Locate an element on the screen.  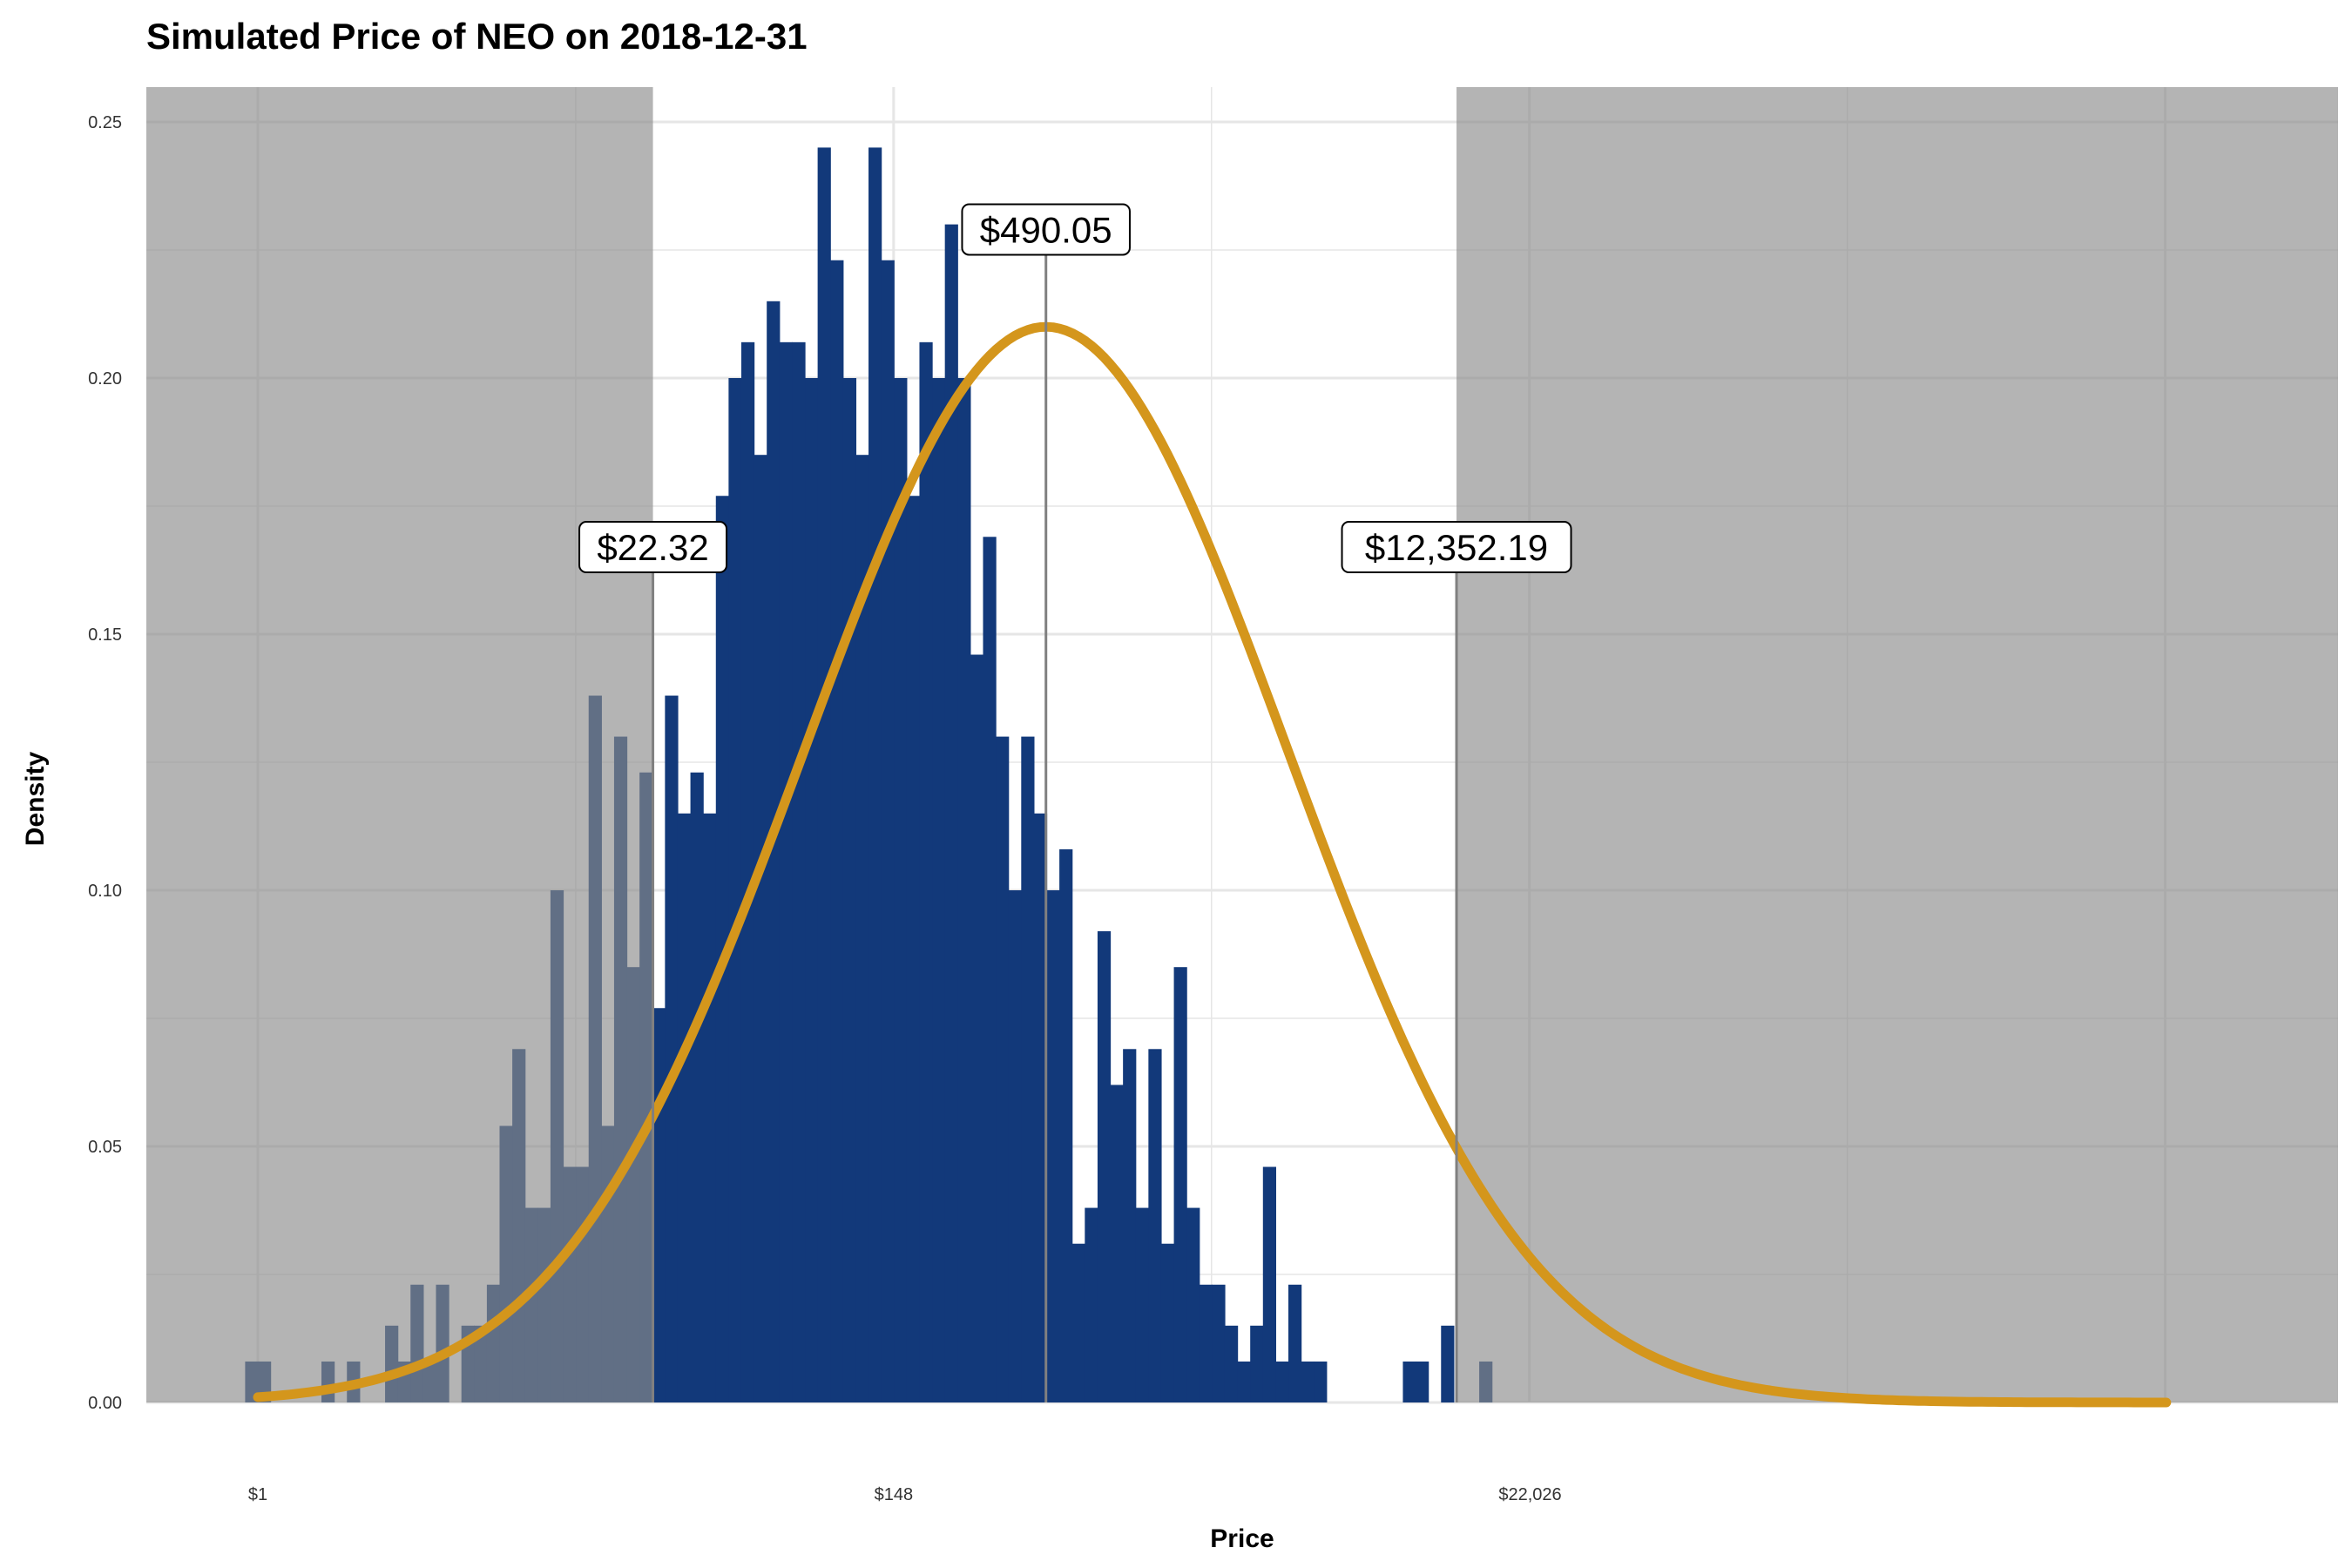
y-tick-label: 0.15 is located at coordinates (105, 635).